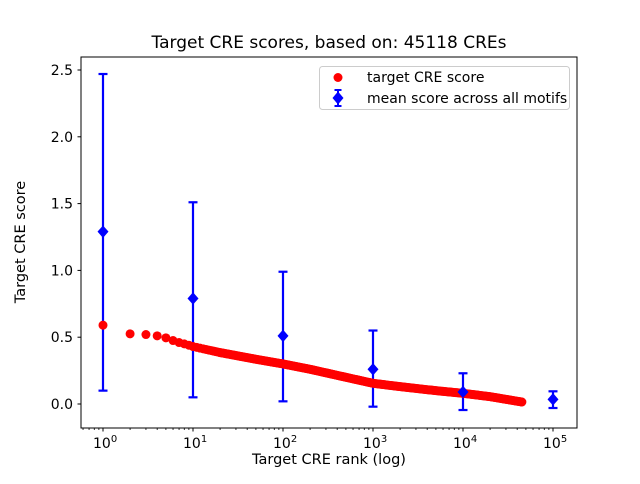 The width and height of the screenshot is (640, 484). Describe the element at coordinates (318, 430) in the screenshot. I see `x-axis-ticks` at that location.